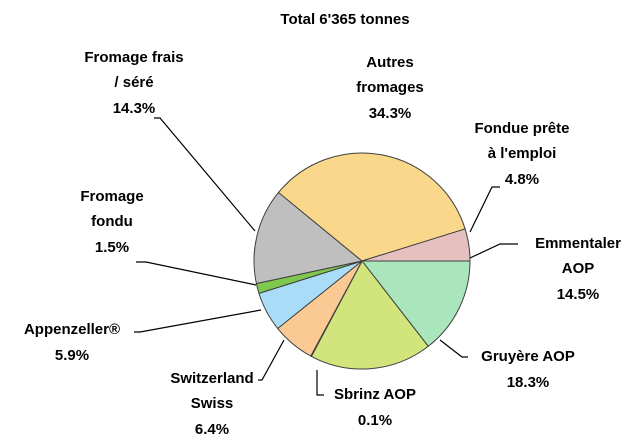  I want to click on slice-label: Fromage, so click(111, 196).